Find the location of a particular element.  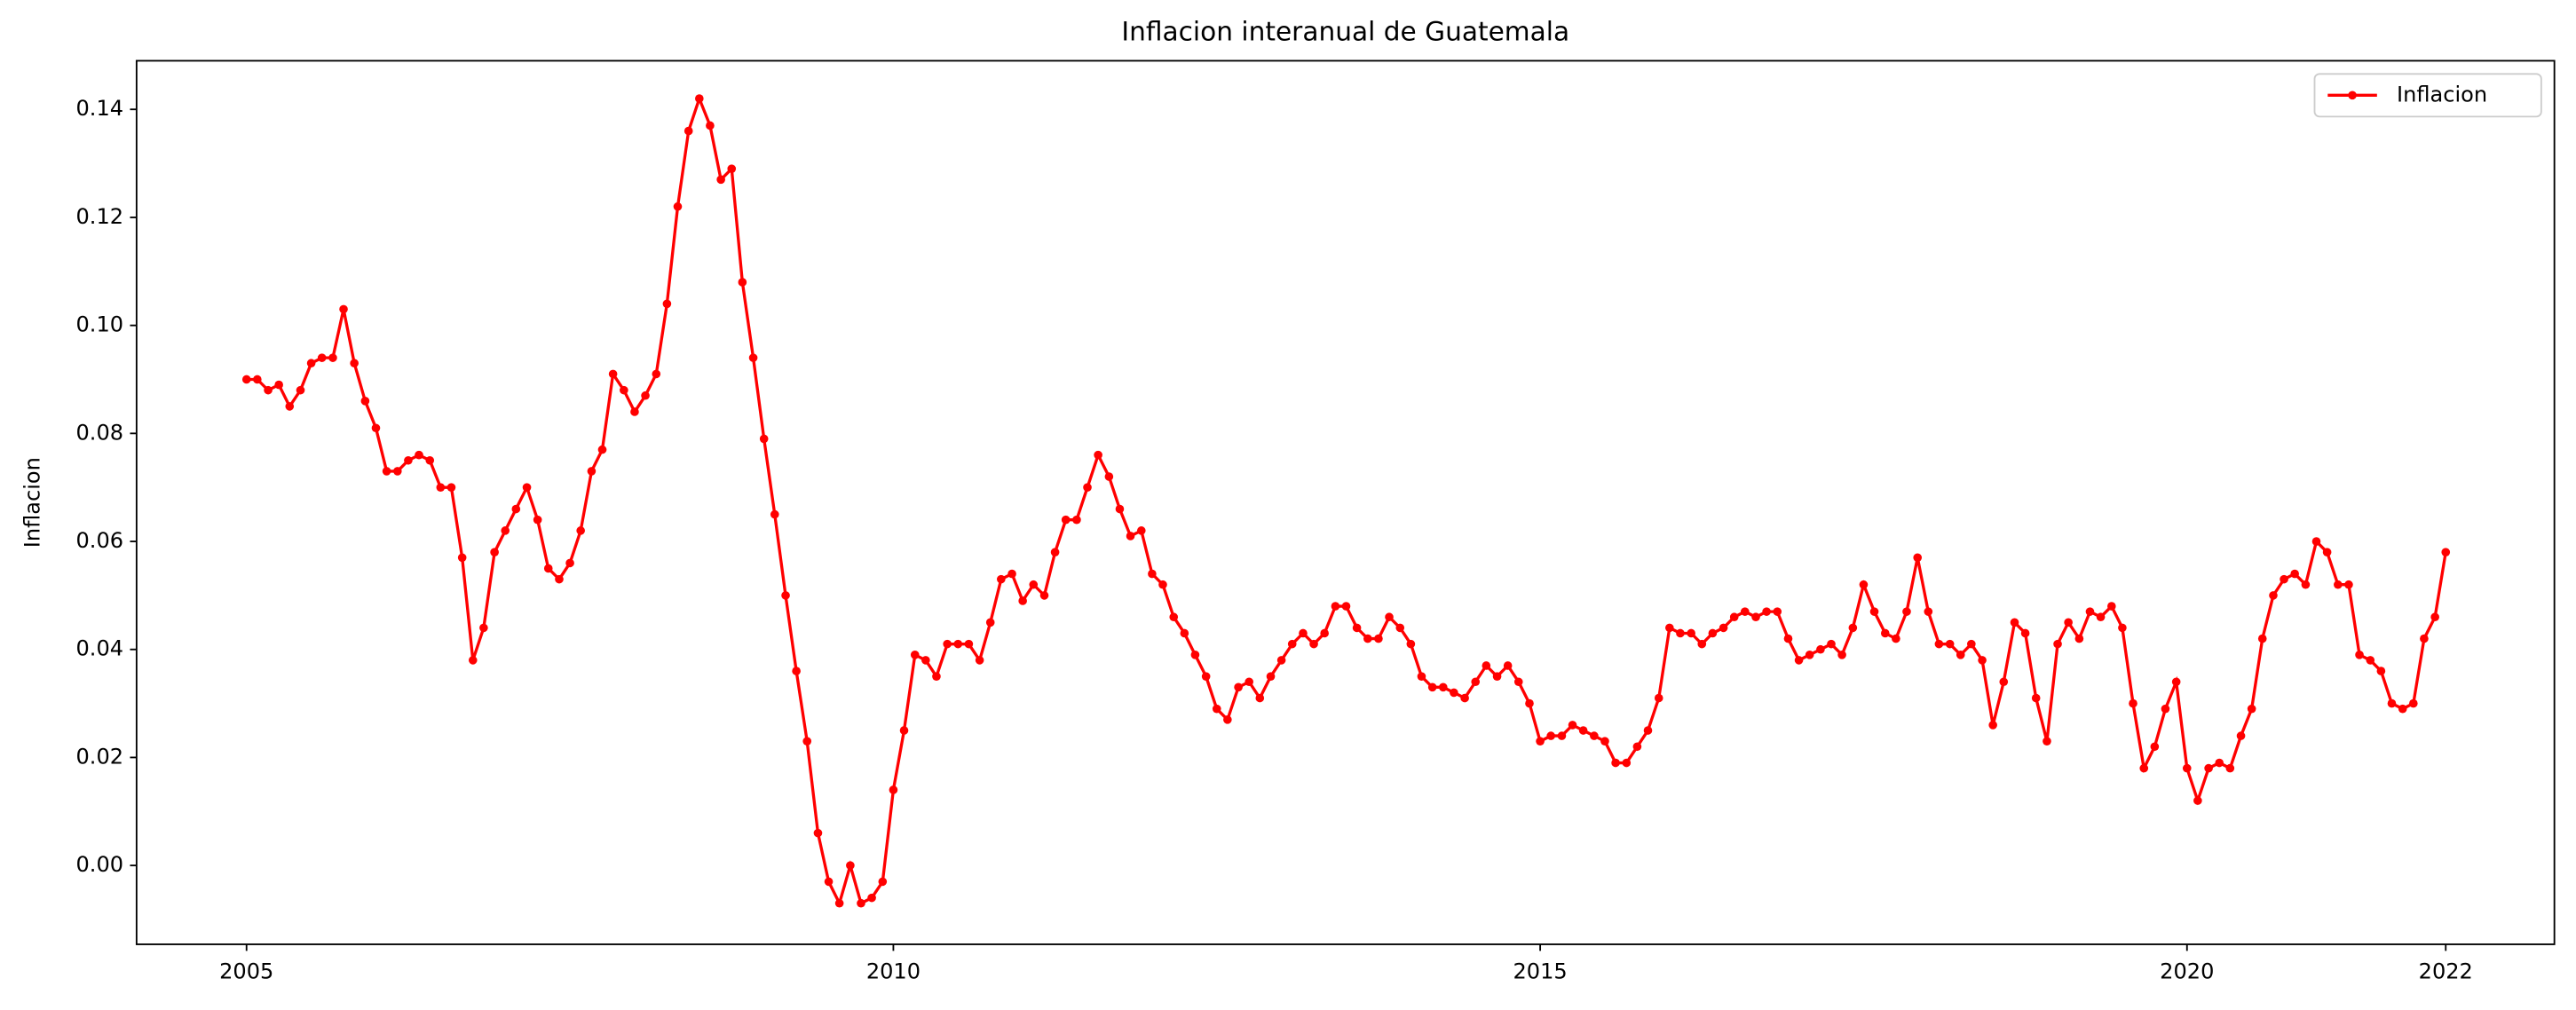

x-tick-label: 2020 is located at coordinates (2187, 971).